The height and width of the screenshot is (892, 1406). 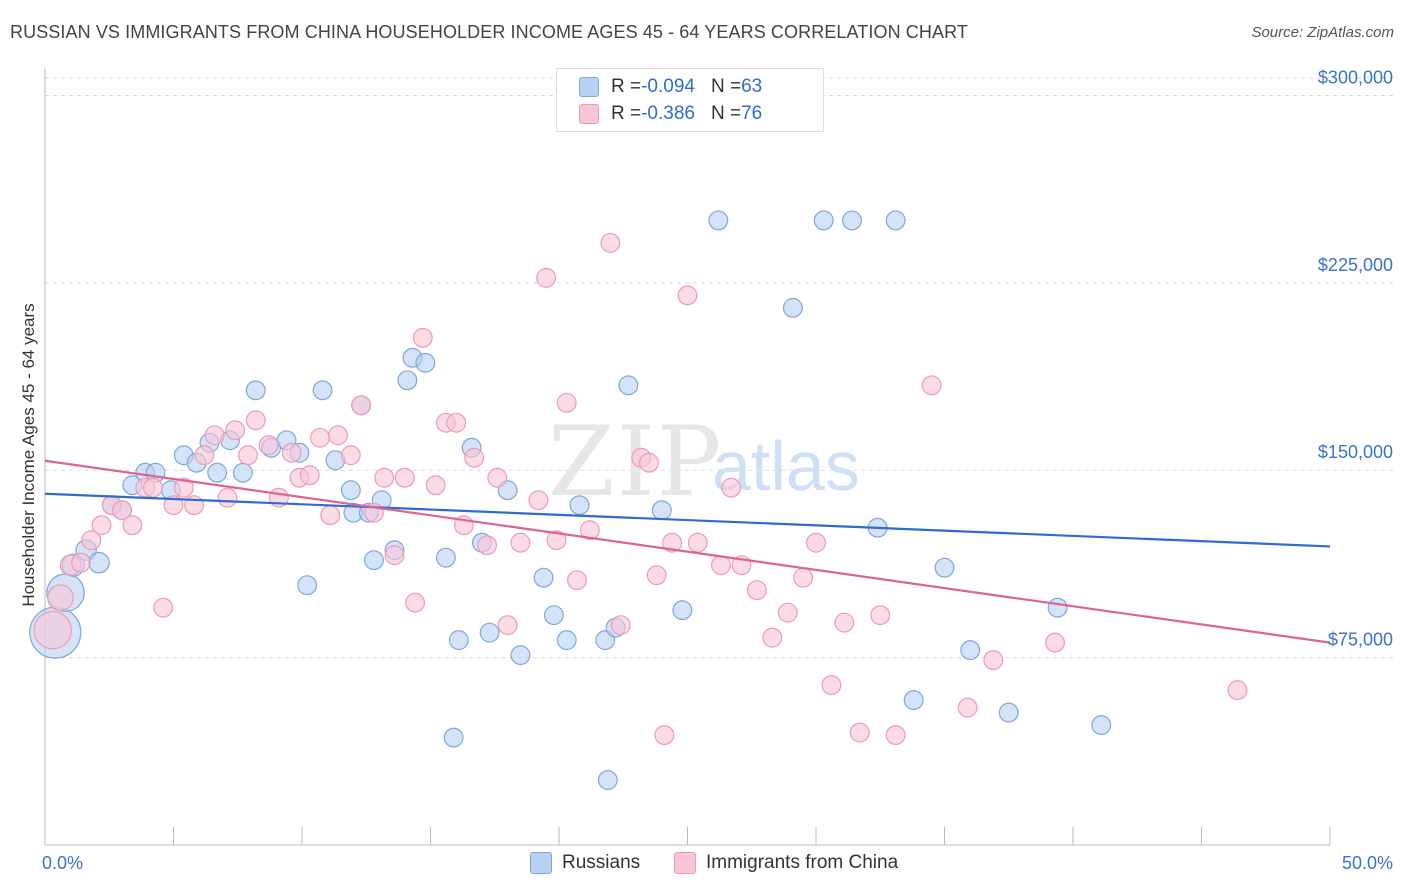 What do you see at coordinates (28, 454) in the screenshot?
I see `y-axis-label: Householder Income Ages 45 - 64 years` at bounding box center [28, 454].